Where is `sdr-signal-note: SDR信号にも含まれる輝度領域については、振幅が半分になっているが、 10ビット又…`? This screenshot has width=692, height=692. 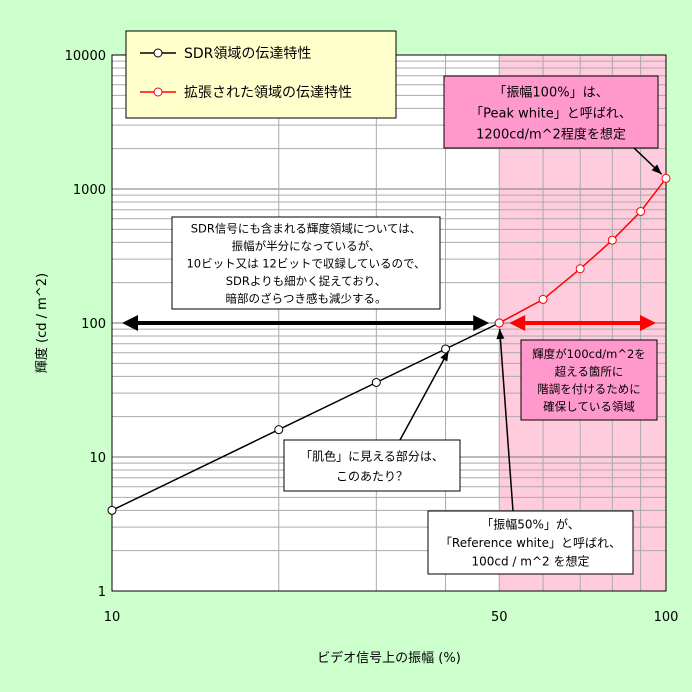
sdr-signal-note: SDR信号にも含まれる輝度領域については、振幅が半分になっているが、 10ビット又… is located at coordinates (306, 263).